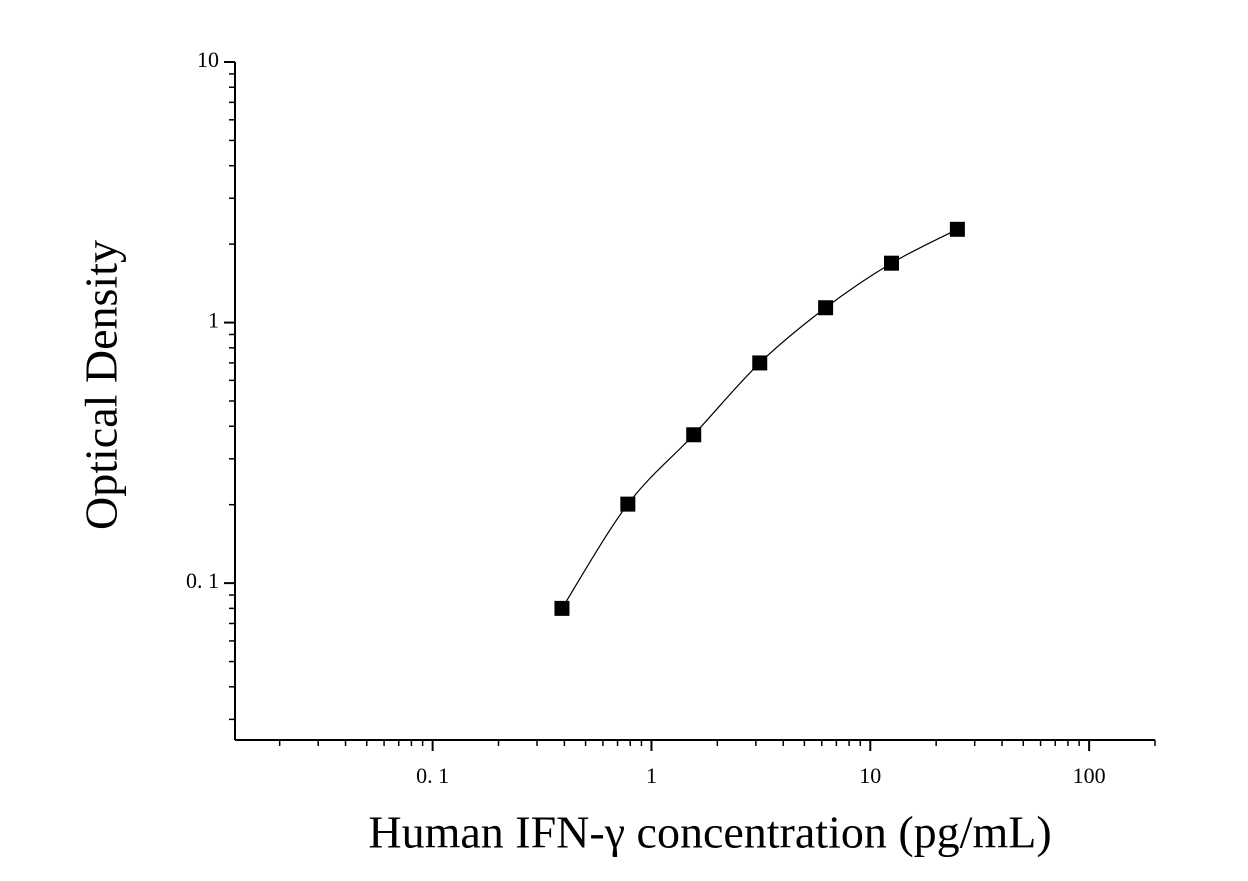 This screenshot has width=1248, height=881. What do you see at coordinates (759, 418) in the screenshot?
I see `fit-line` at bounding box center [759, 418].